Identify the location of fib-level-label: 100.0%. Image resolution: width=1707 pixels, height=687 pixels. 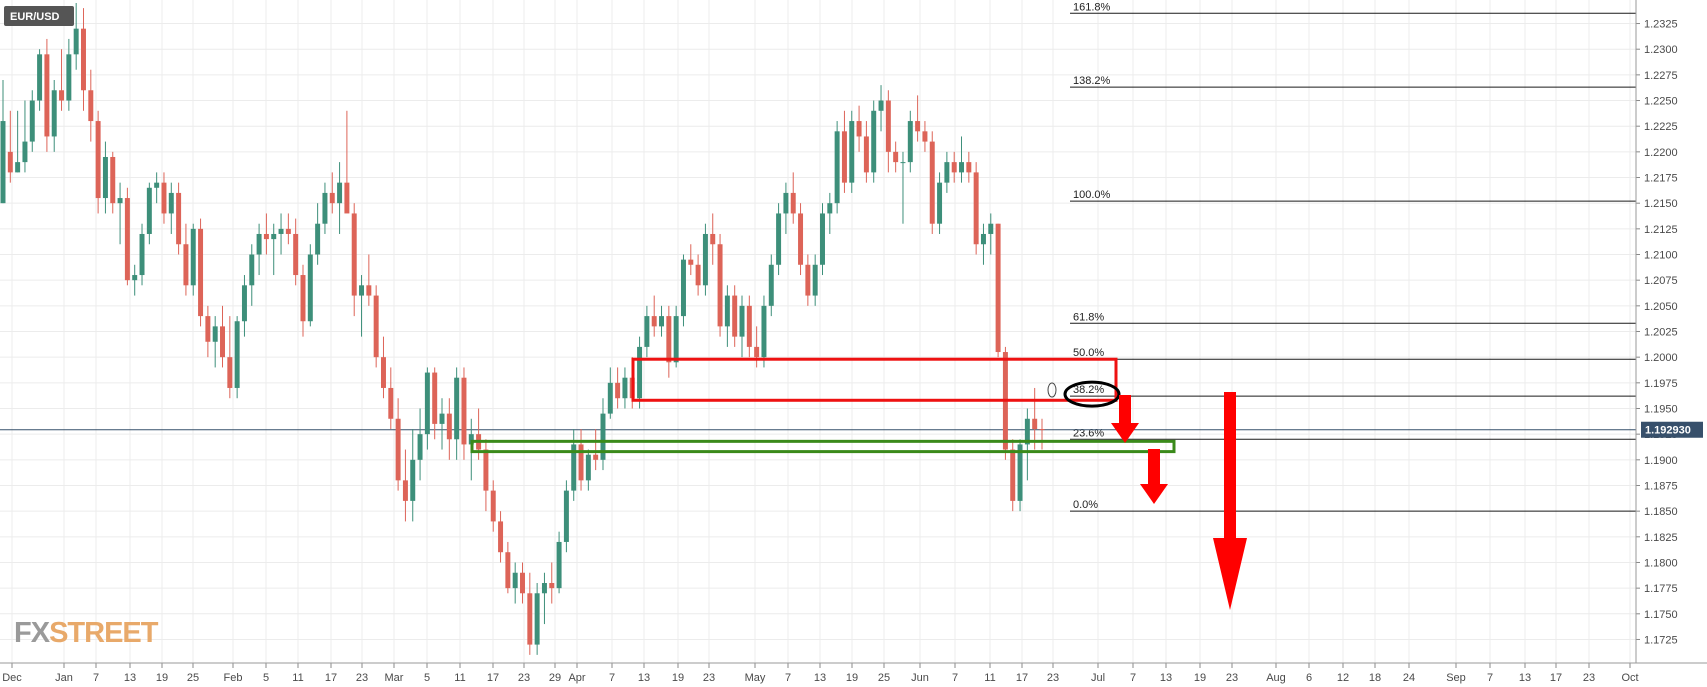
(1092, 195).